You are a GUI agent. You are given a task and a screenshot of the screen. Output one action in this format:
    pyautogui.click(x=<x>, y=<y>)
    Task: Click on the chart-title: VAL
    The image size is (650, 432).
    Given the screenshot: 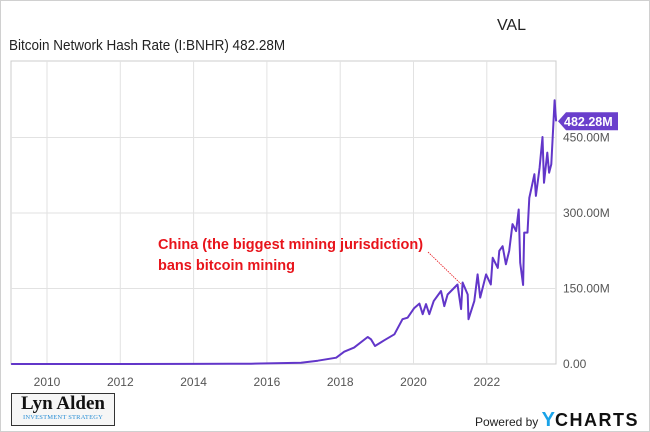 What is the action you would take?
    pyautogui.click(x=511, y=25)
    